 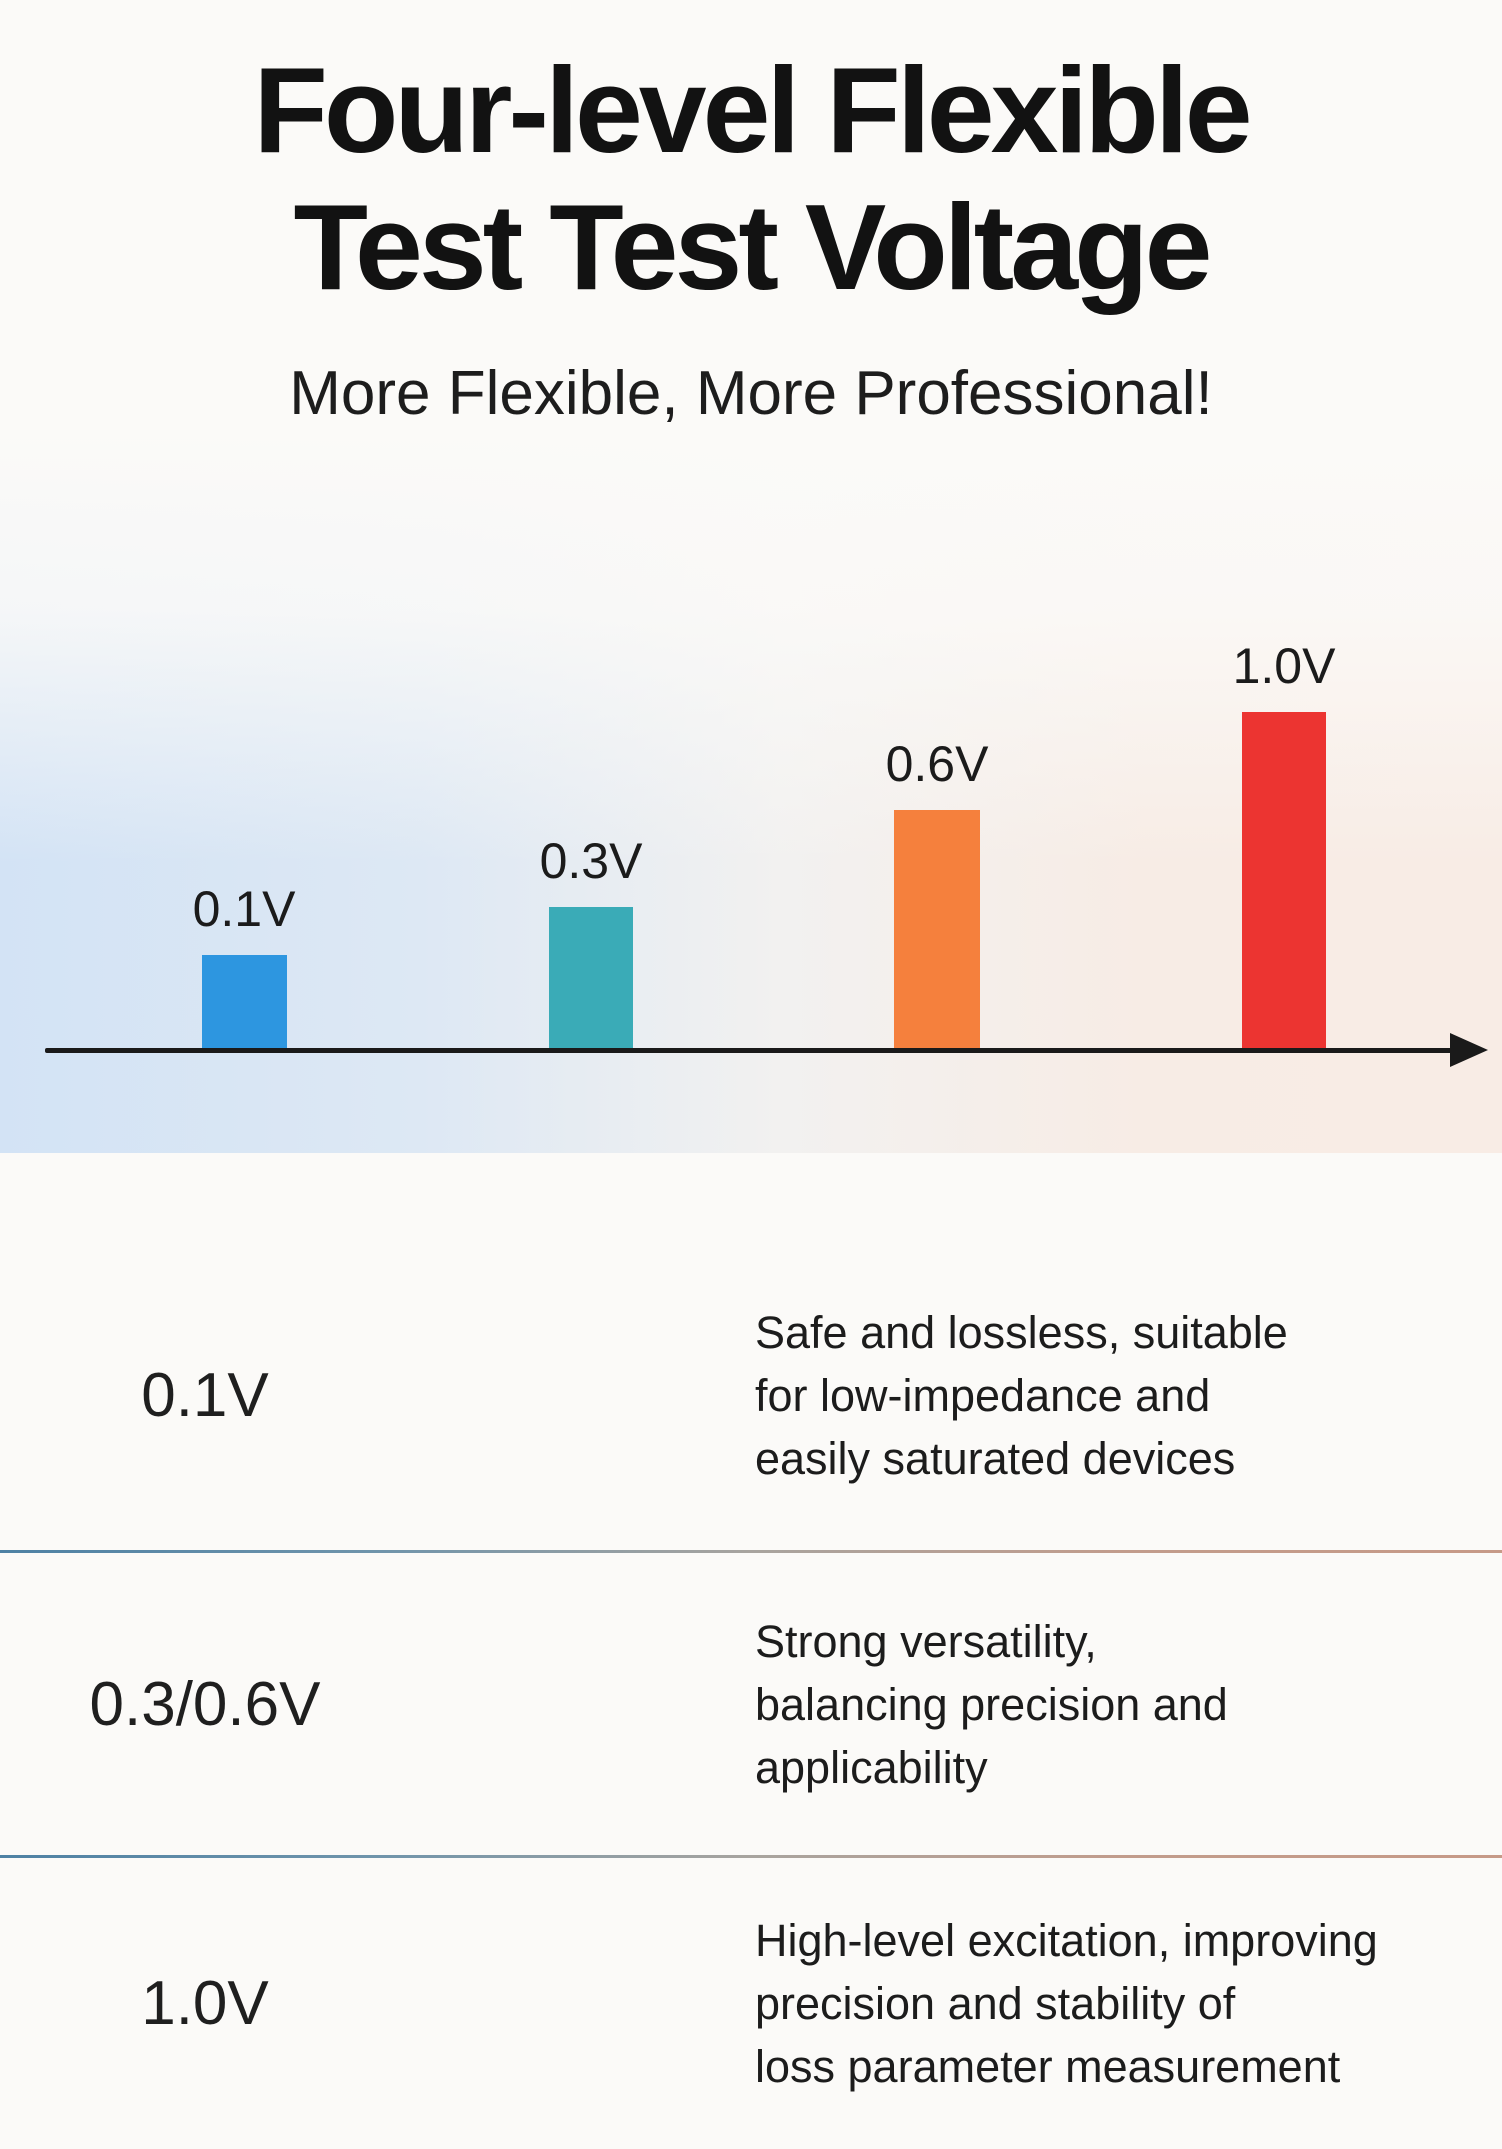 I want to click on row-label: 0.1V, so click(x=205, y=1395).